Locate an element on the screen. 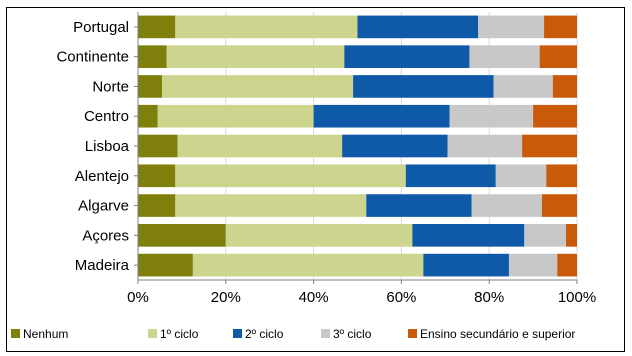 The height and width of the screenshot is (356, 632). category-label: Portugal is located at coordinates (101, 27).